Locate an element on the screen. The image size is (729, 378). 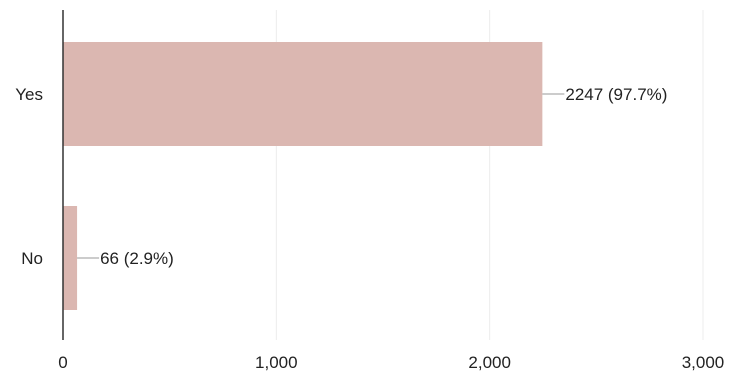
data-label: 66 (2.9%) is located at coordinates (137, 258).